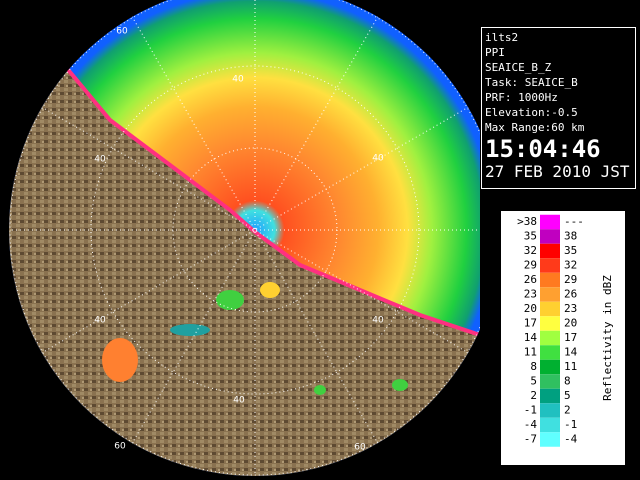  I want to click on legend-low: 29, so click(530, 265).